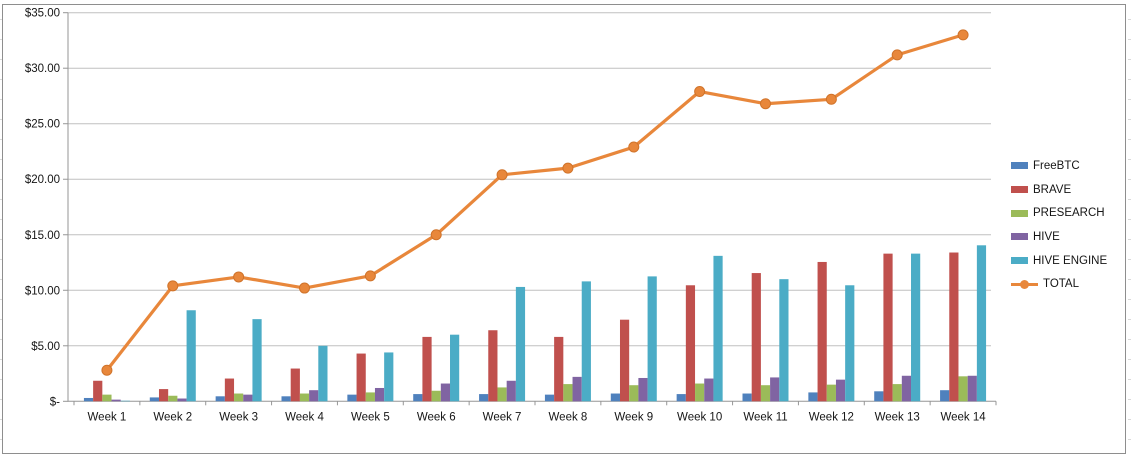 This screenshot has height=454, width=1131. Describe the element at coordinates (45, 347) in the screenshot. I see `y-axis-label-5: $5.00` at that location.